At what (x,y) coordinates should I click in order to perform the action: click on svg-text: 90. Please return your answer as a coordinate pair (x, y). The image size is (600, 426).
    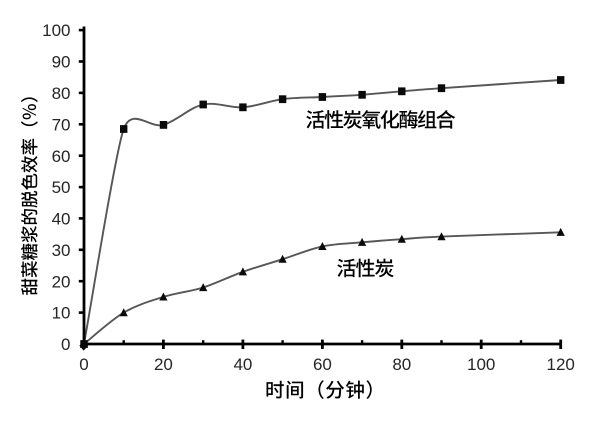
    Looking at the image, I should click on (61, 62).